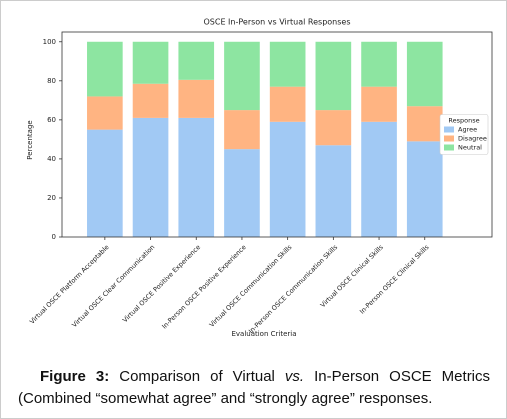  I want to click on x-tick-label: In-Person OSCE Communication Skills, so click(293, 289).